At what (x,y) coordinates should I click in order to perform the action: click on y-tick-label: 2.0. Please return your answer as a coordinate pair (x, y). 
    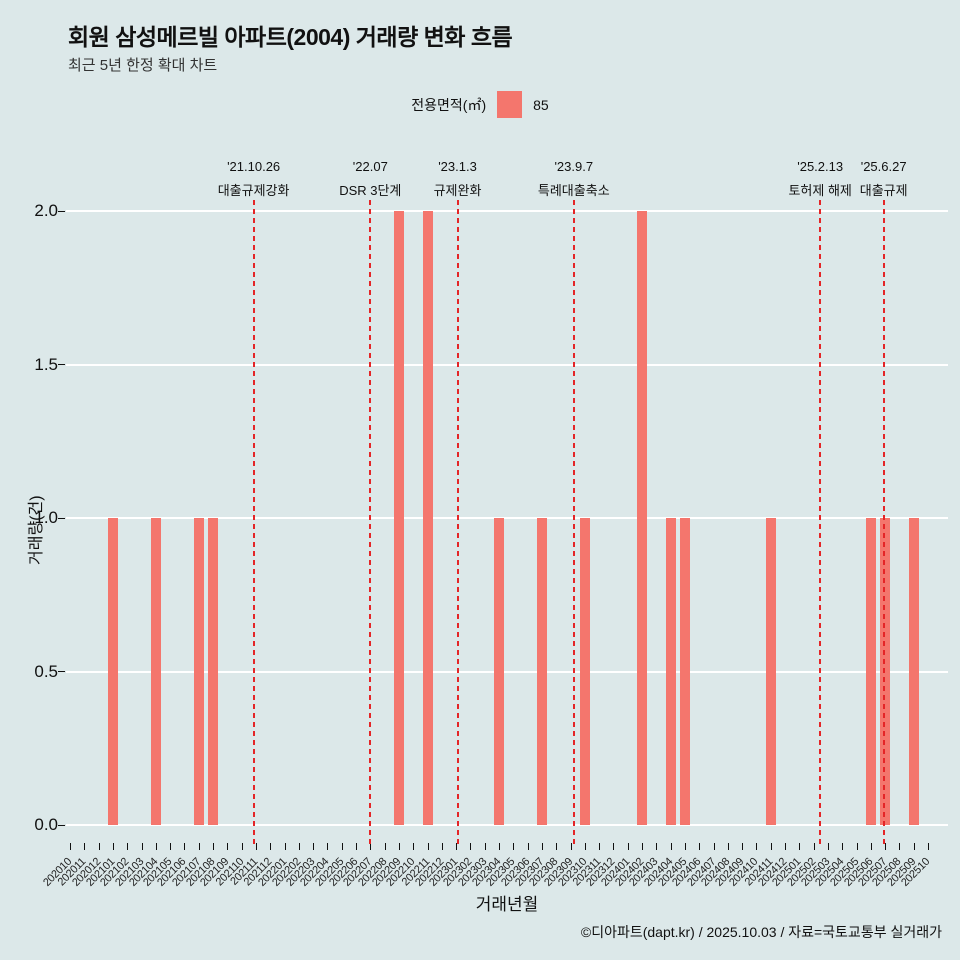
    Looking at the image, I should click on (46, 210).